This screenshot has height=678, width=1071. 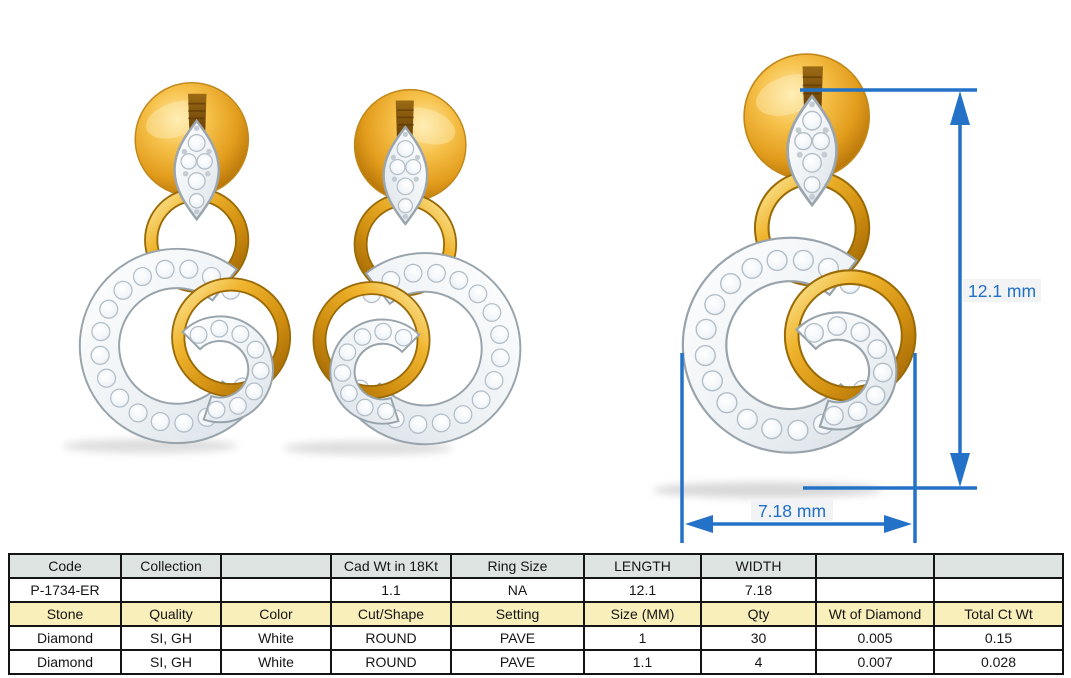 What do you see at coordinates (642, 566) in the screenshot?
I see `col-length: LENGTH` at bounding box center [642, 566].